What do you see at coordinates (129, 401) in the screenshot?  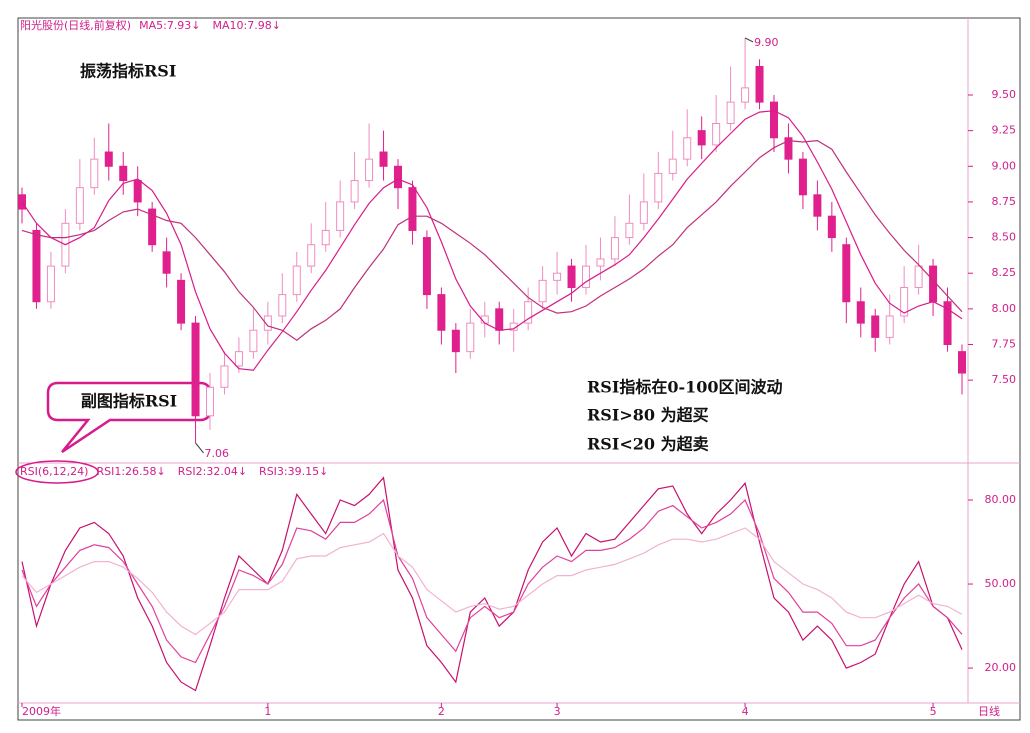 I see `callout: 副图指标RSI` at bounding box center [129, 401].